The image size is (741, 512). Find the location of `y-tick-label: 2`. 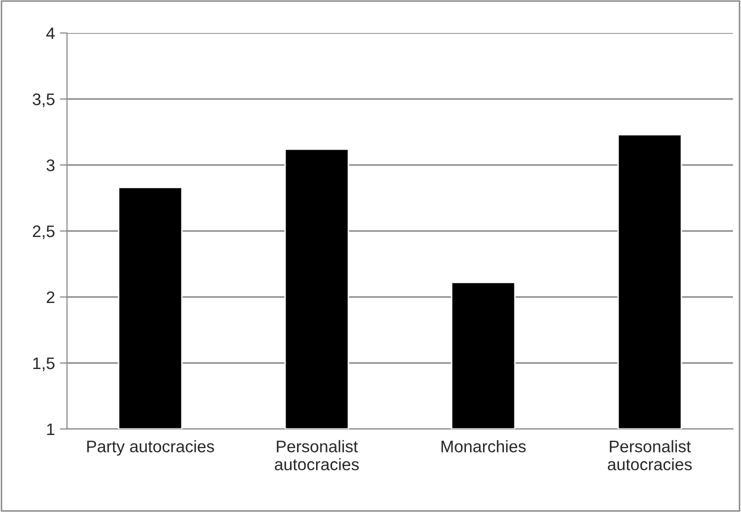

y-tick-label: 2 is located at coordinates (50, 297).